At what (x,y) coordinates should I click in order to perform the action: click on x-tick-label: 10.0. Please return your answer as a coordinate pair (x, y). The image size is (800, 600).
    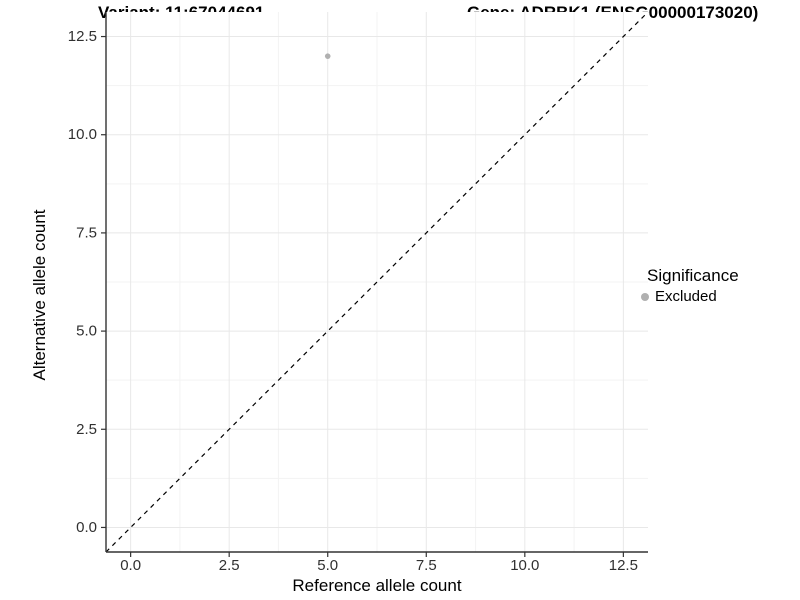
    Looking at the image, I should click on (524, 565).